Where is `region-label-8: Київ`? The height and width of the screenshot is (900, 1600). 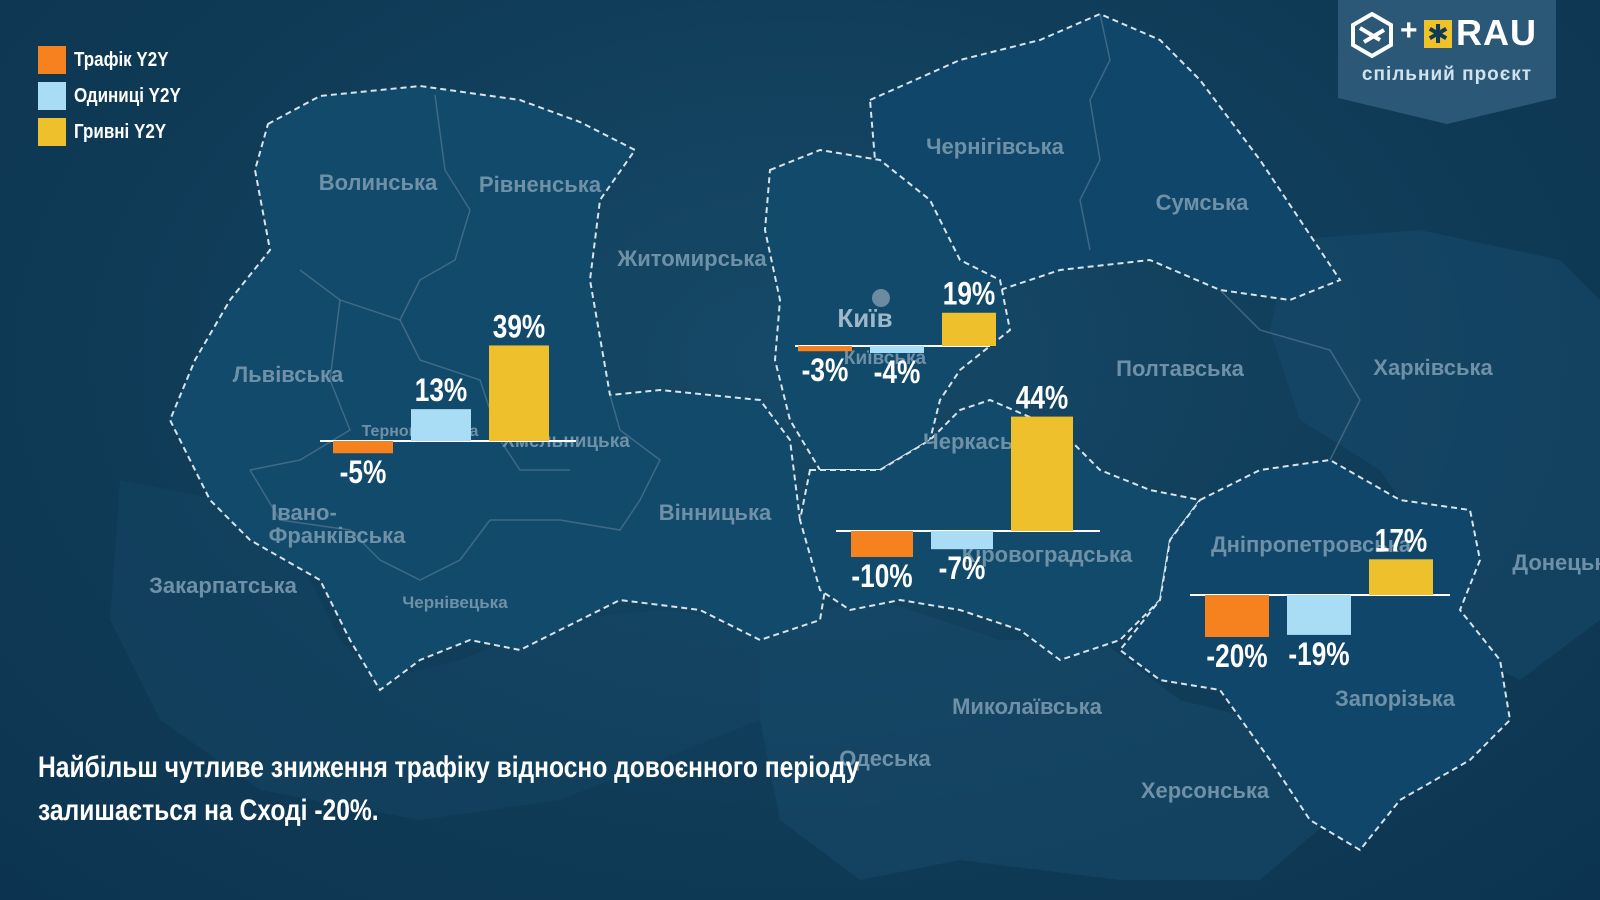
region-label-8: Київ is located at coordinates (864, 318).